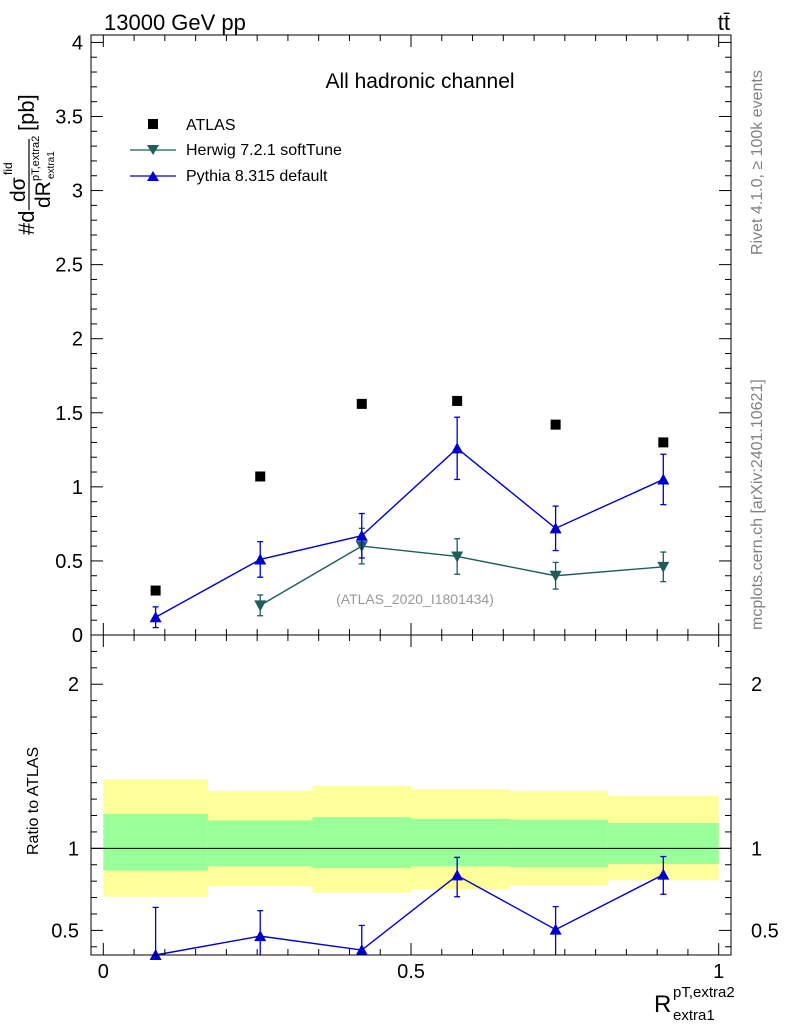 Image resolution: width=786 pixels, height=1024 pixels. What do you see at coordinates (662, 1004) in the screenshot?
I see `xlabel-base: R` at bounding box center [662, 1004].